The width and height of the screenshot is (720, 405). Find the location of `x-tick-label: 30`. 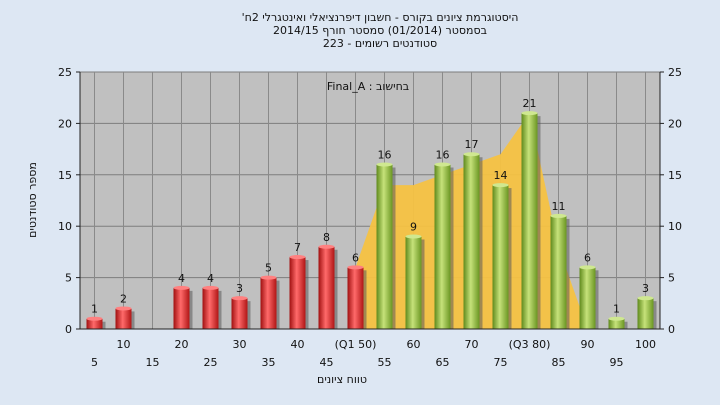

x-tick-label: 30 is located at coordinates (240, 344).